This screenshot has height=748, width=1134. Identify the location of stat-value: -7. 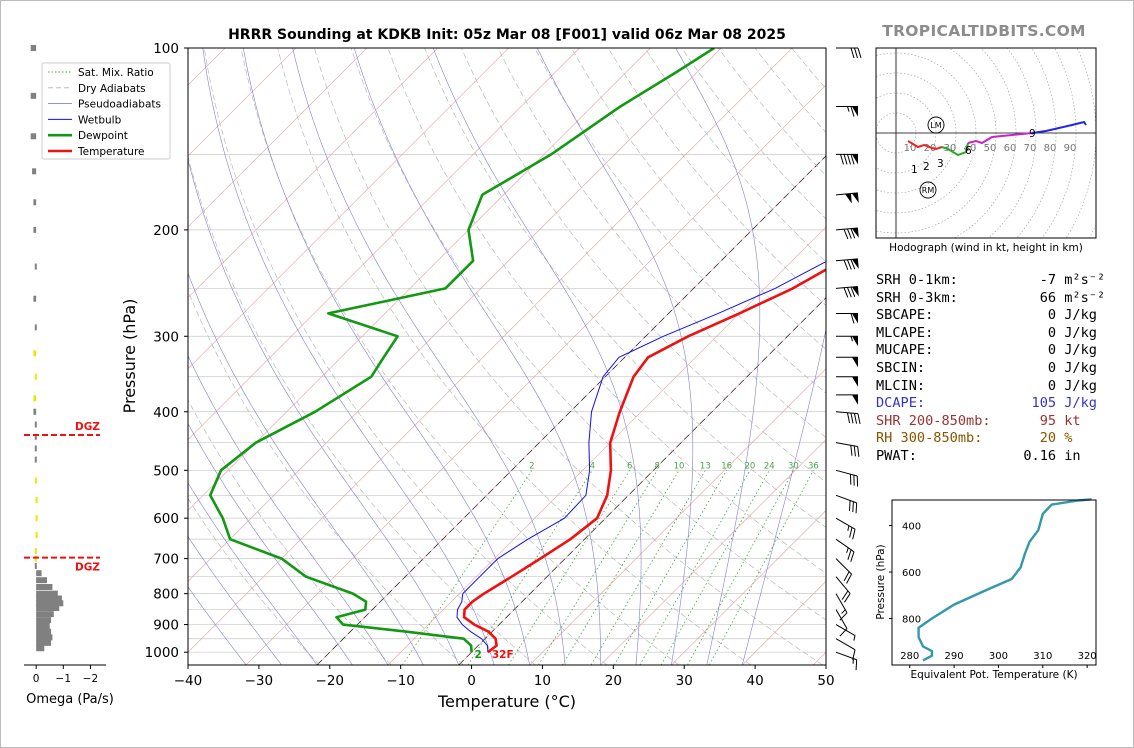
(1031, 280).